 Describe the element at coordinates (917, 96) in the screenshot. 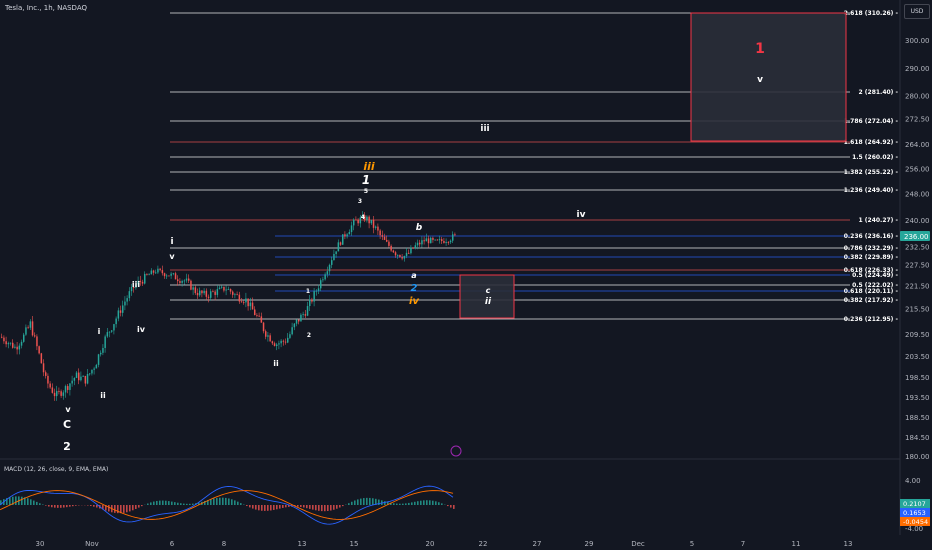

I see `price-tick-2: 280.00` at that location.